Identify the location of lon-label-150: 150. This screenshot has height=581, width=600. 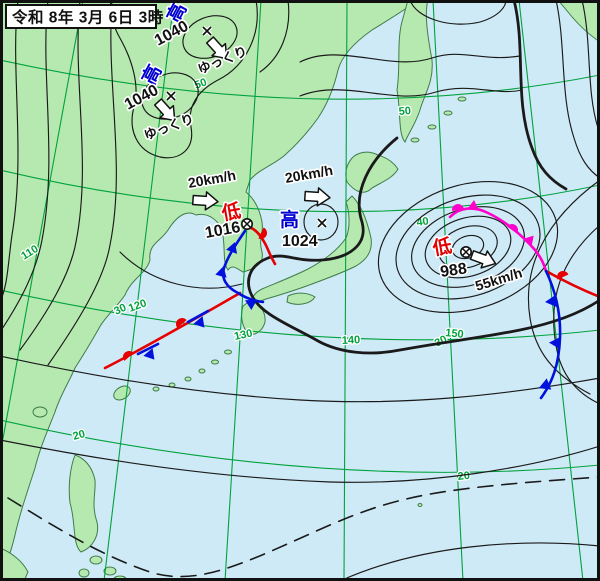
(455, 334).